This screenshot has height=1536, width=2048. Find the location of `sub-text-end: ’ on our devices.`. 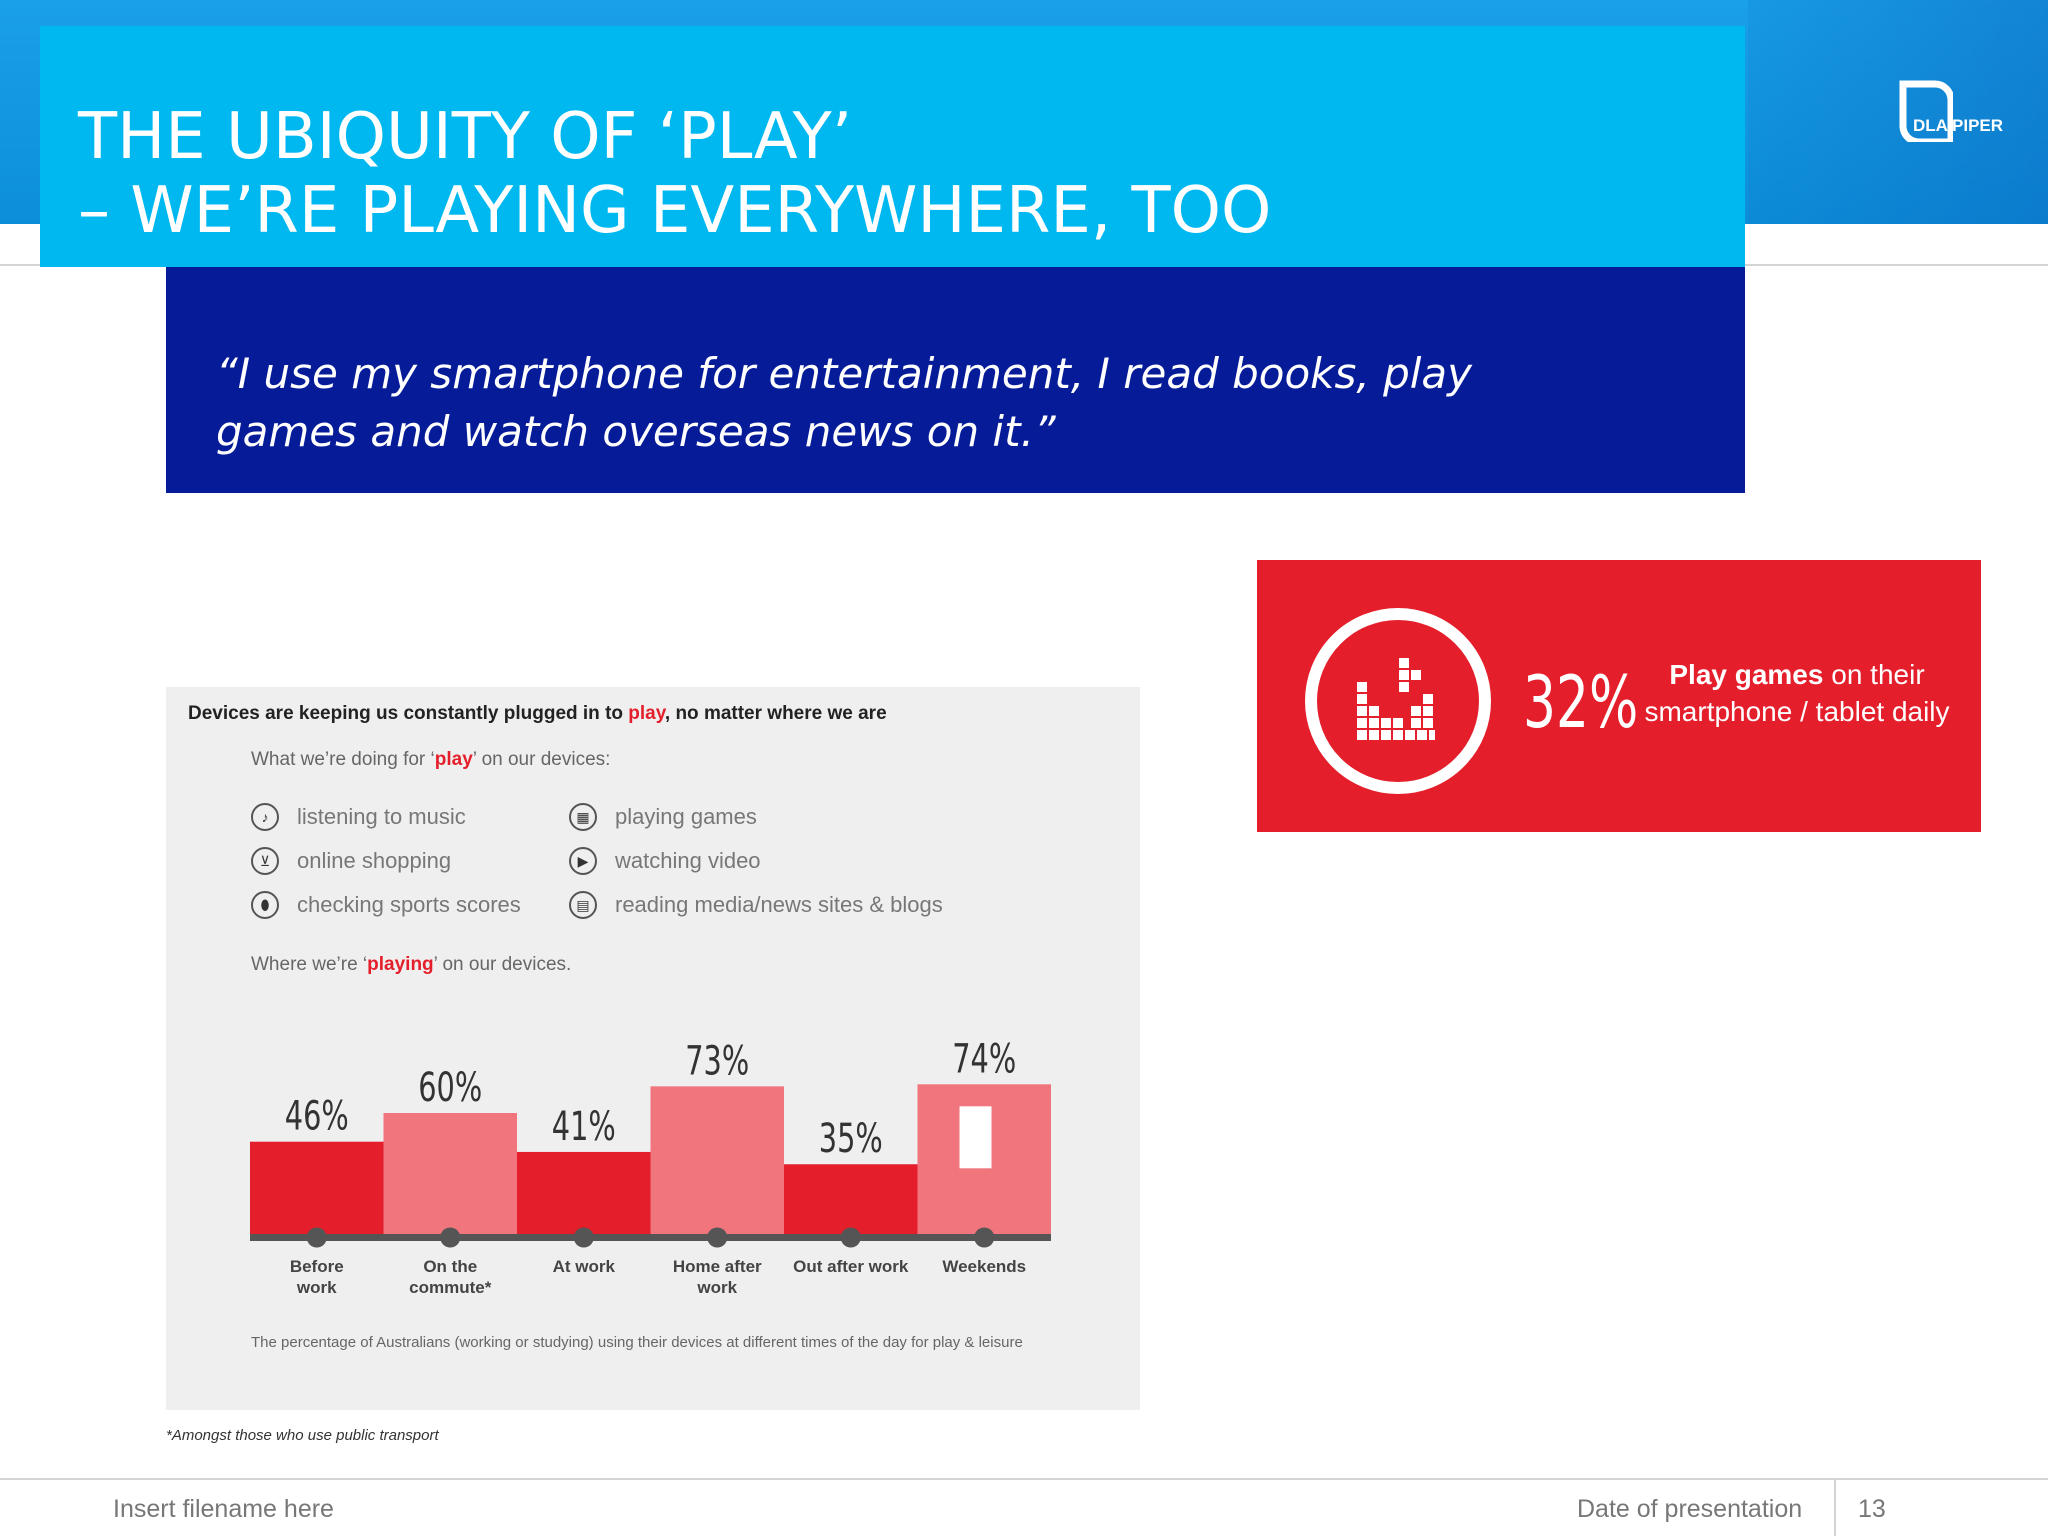

sub-text-end: ’ on our devices. is located at coordinates (502, 964).